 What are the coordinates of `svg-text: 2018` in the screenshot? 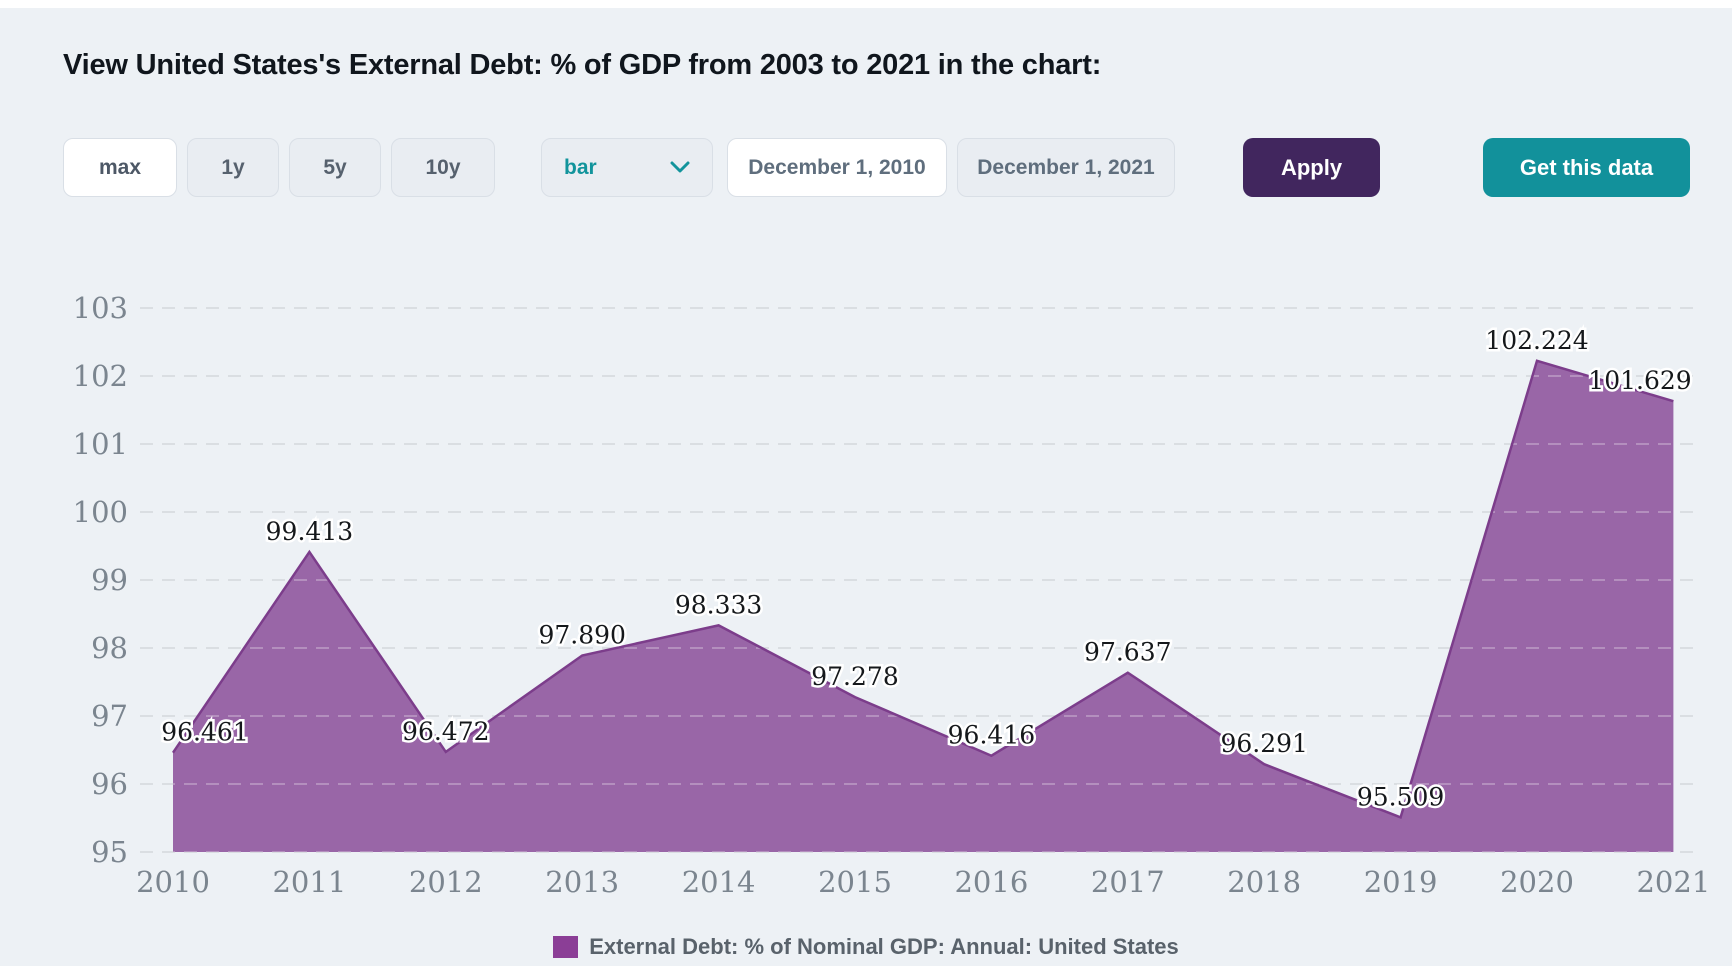 It's located at (1264, 882).